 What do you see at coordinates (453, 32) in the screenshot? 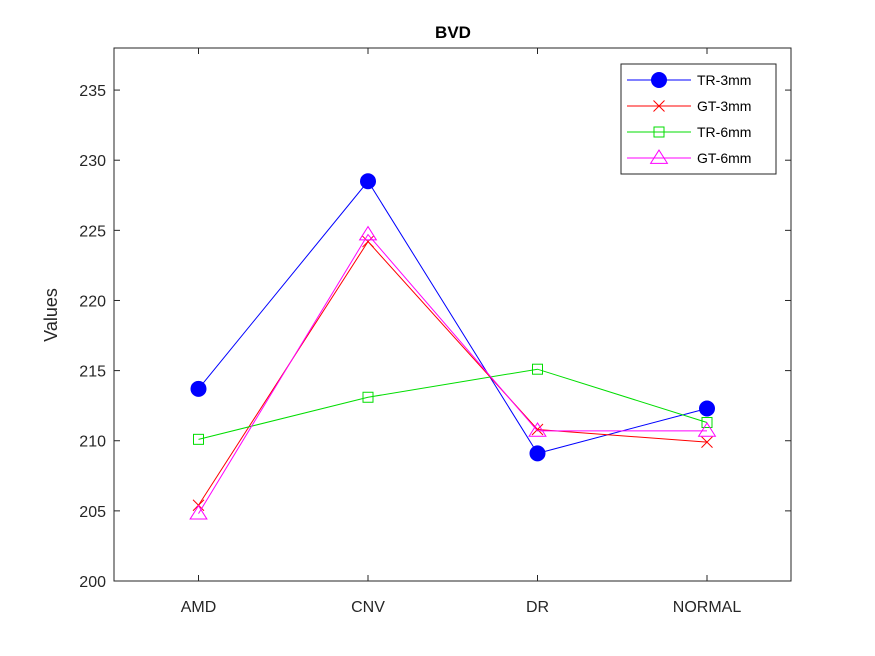
I see `chart-title: BVD` at bounding box center [453, 32].